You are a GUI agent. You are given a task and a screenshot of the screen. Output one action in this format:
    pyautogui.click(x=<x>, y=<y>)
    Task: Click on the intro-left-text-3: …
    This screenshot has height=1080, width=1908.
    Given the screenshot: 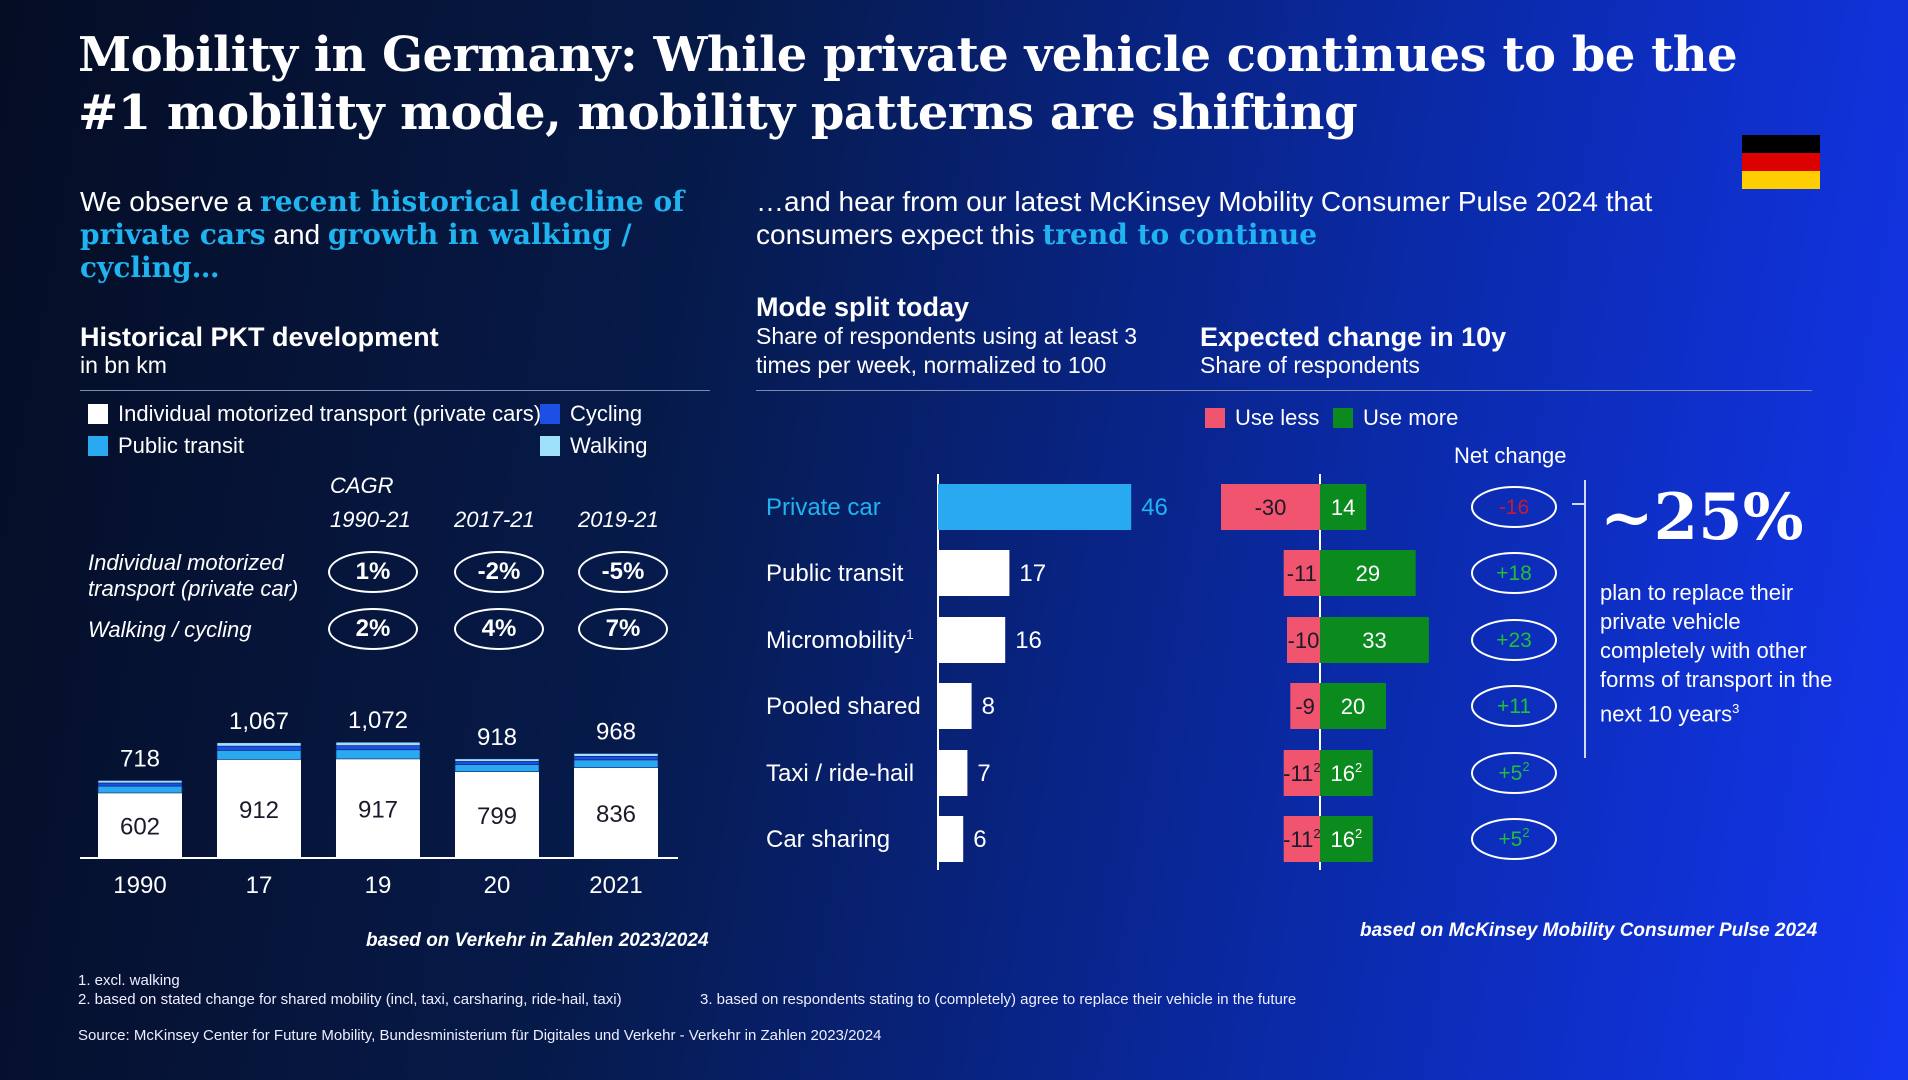 What is the action you would take?
    pyautogui.click(x=205, y=267)
    